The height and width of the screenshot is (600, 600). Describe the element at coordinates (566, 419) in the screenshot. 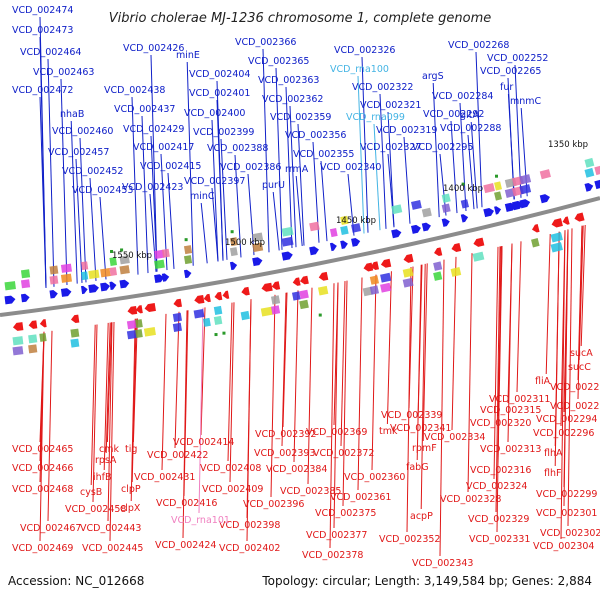

I see `gene-label: VCD_002294` at that location.